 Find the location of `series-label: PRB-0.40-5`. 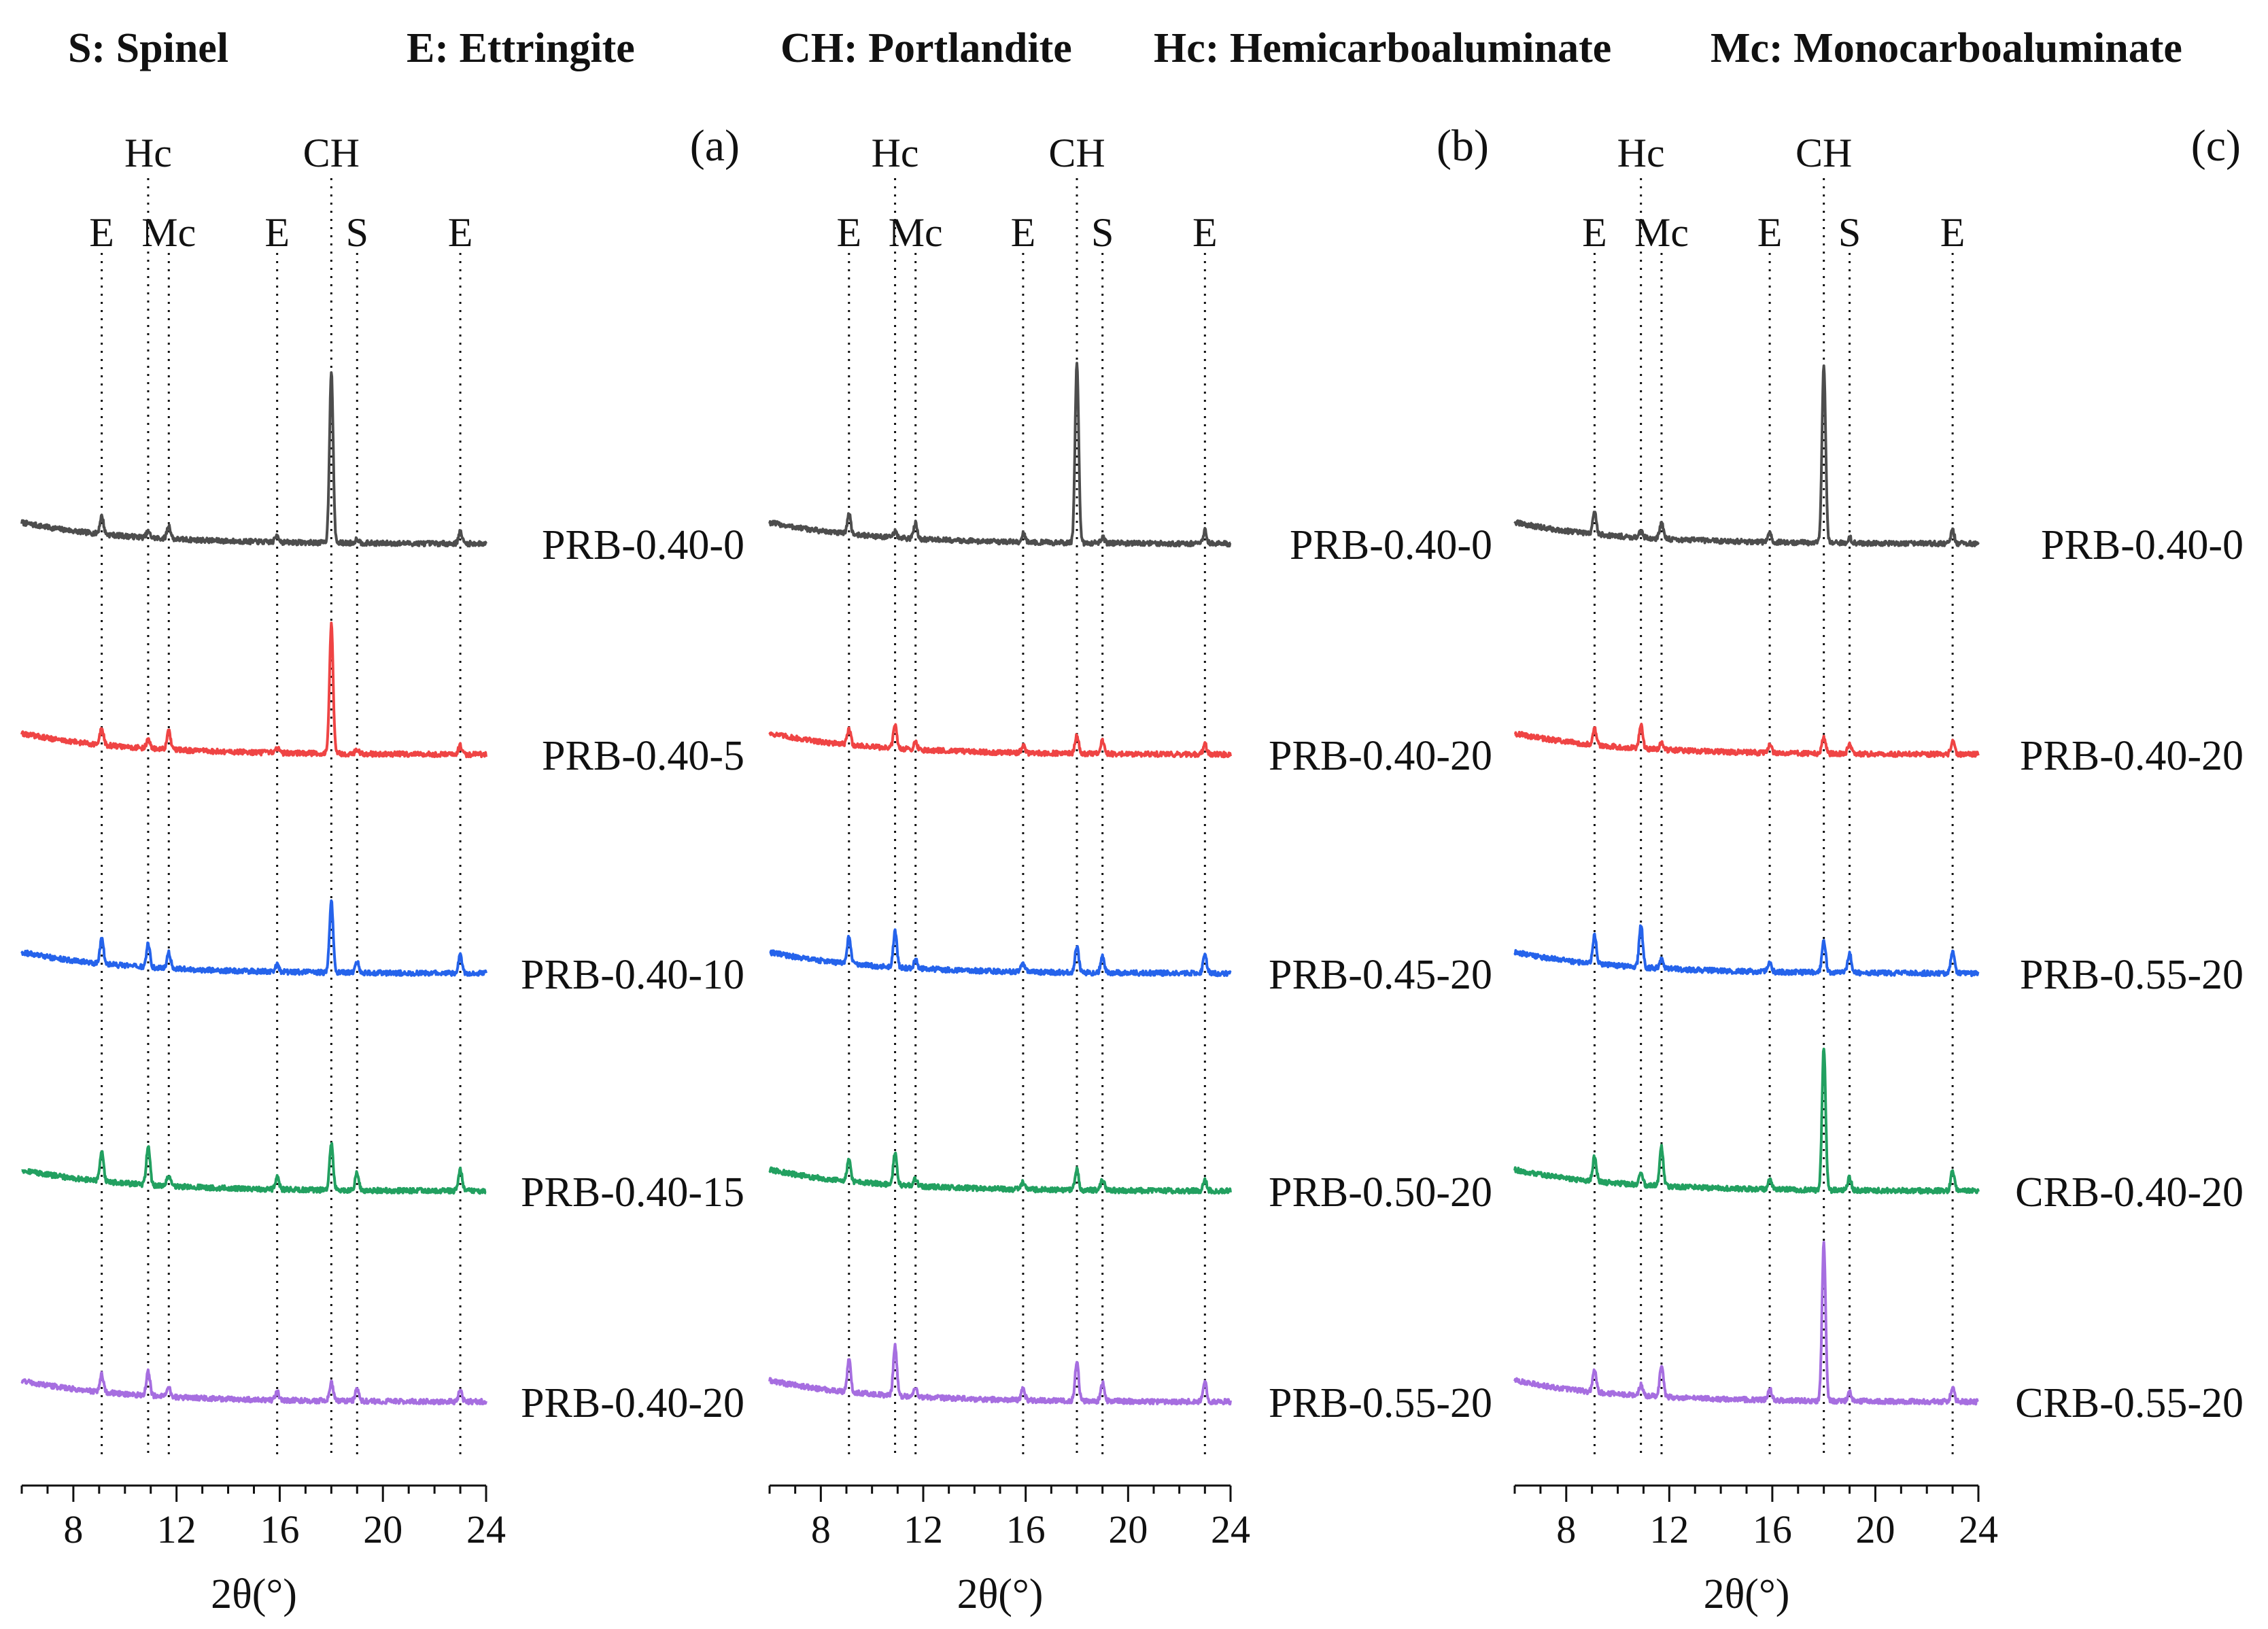

series-label: PRB-0.40-5 is located at coordinates (643, 756).